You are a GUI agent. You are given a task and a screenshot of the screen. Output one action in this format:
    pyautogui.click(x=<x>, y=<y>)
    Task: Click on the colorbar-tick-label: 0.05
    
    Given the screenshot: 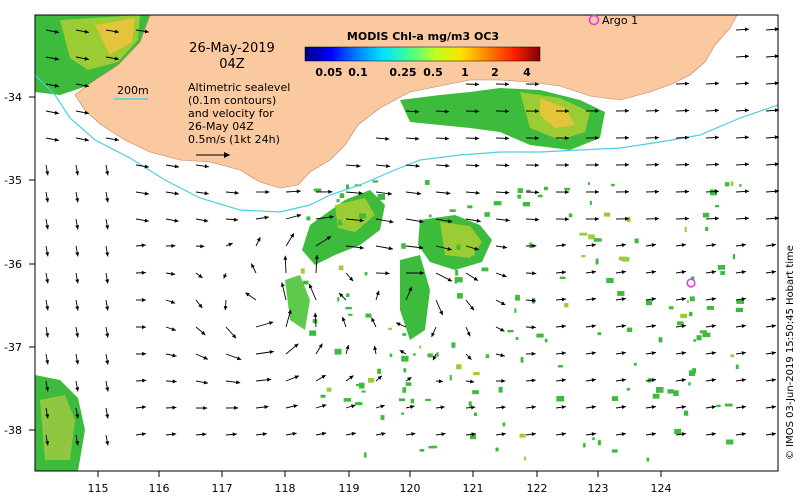 What is the action you would take?
    pyautogui.click(x=328, y=72)
    